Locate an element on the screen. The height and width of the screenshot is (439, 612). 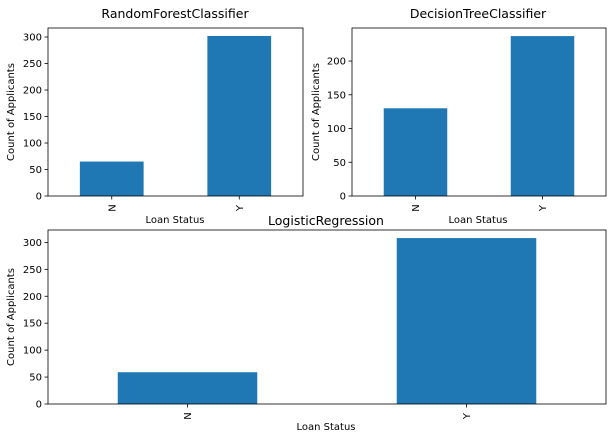
chart-title: LogisticRegression is located at coordinates (326, 220).